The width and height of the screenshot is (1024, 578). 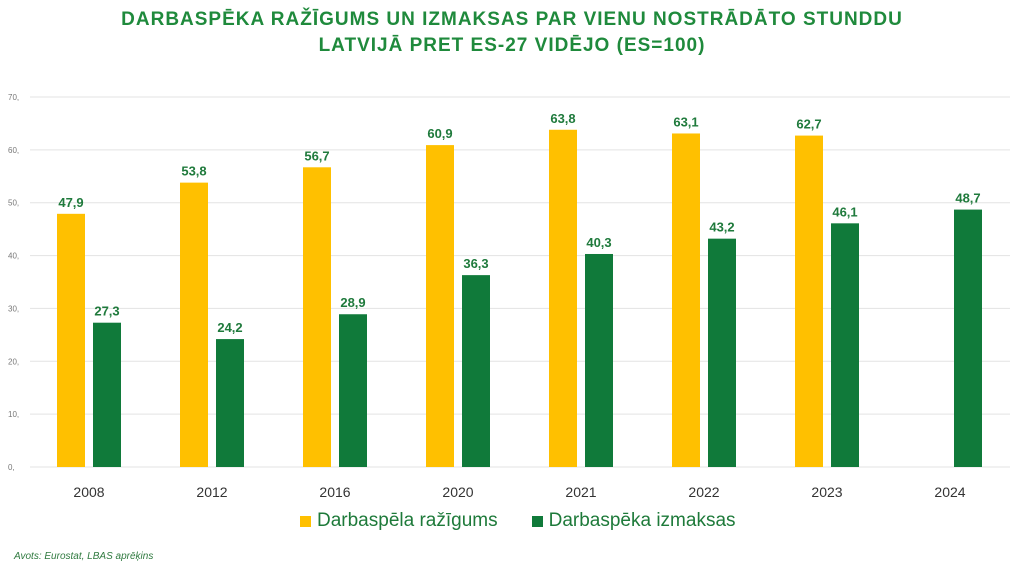 I want to click on chart-title-line-2: LATVIJĀ PRET ES-27 VIDĒJO (ES=100), so click(x=512, y=45).